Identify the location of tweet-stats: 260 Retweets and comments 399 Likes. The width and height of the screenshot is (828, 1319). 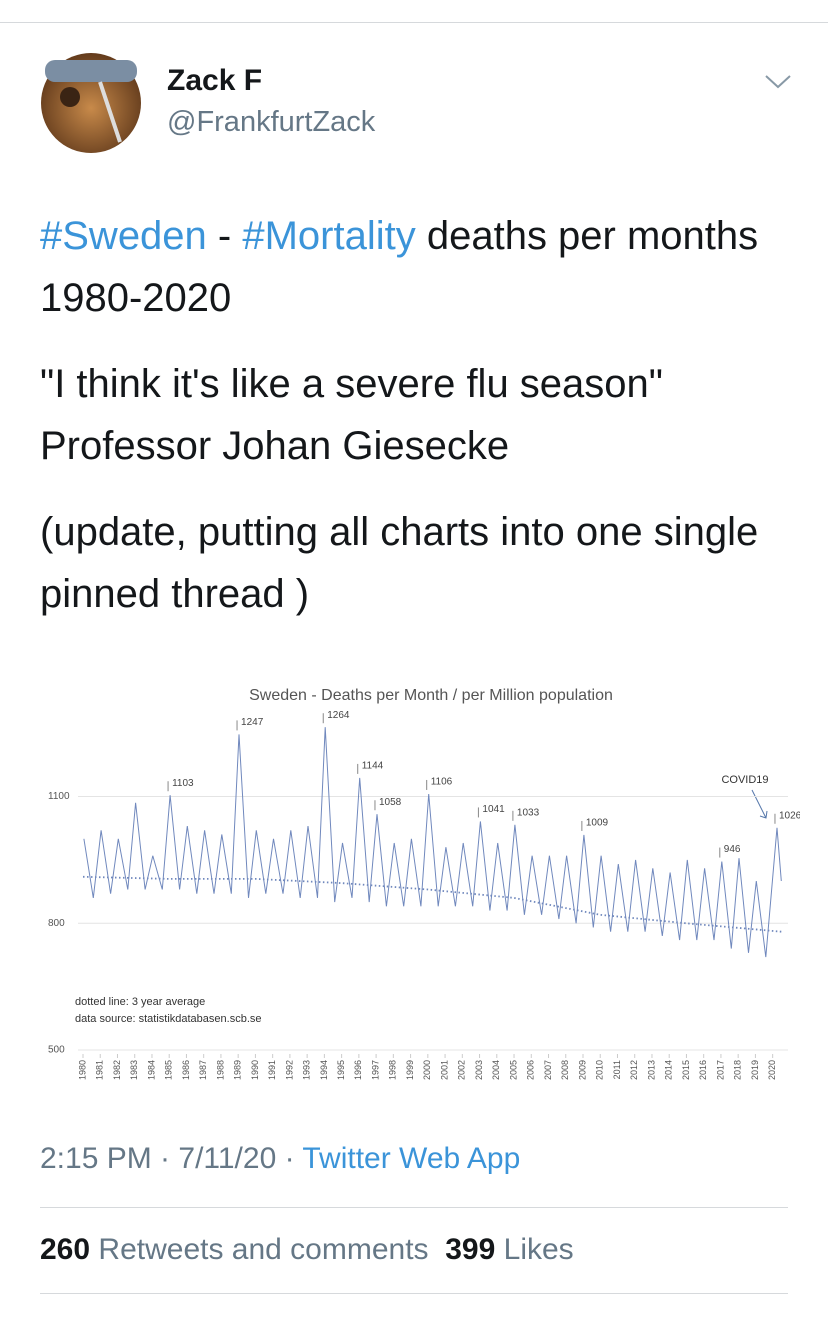
(307, 1250).